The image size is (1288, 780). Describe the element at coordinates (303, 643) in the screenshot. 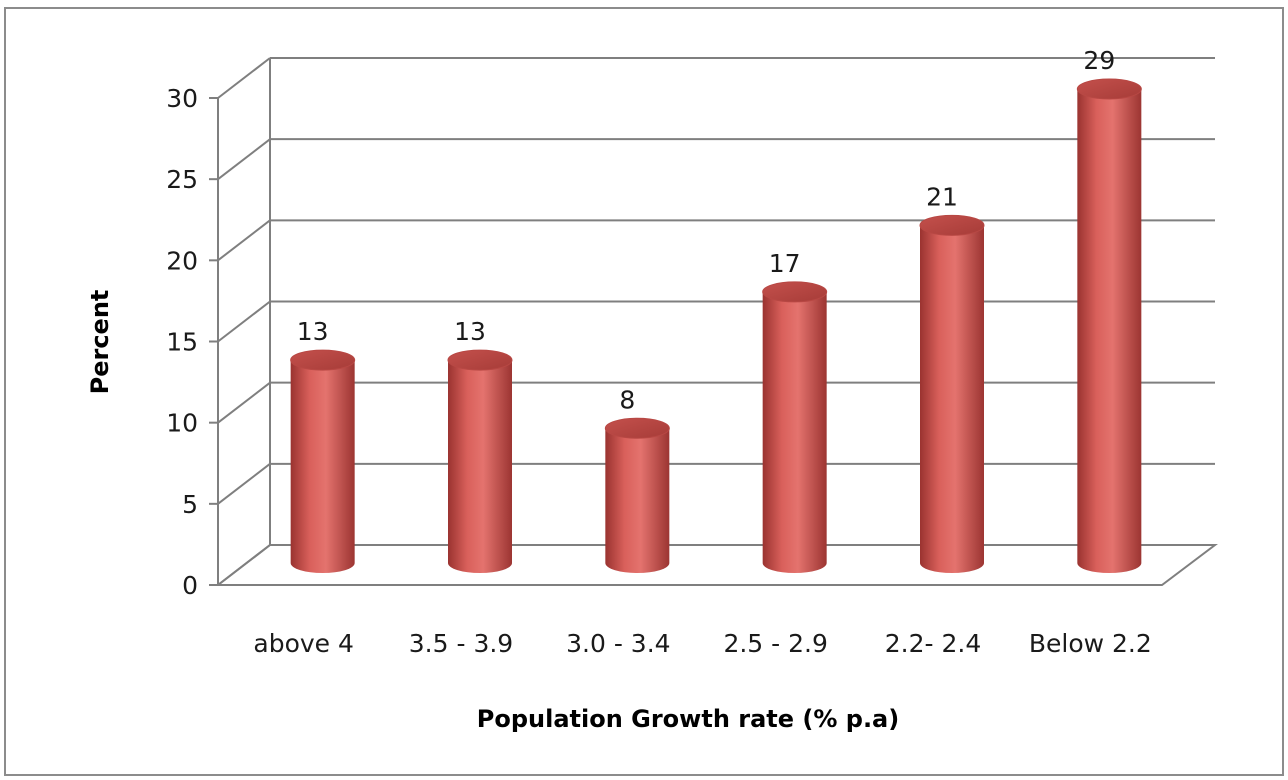

I see `x-tick-label: above 4` at that location.